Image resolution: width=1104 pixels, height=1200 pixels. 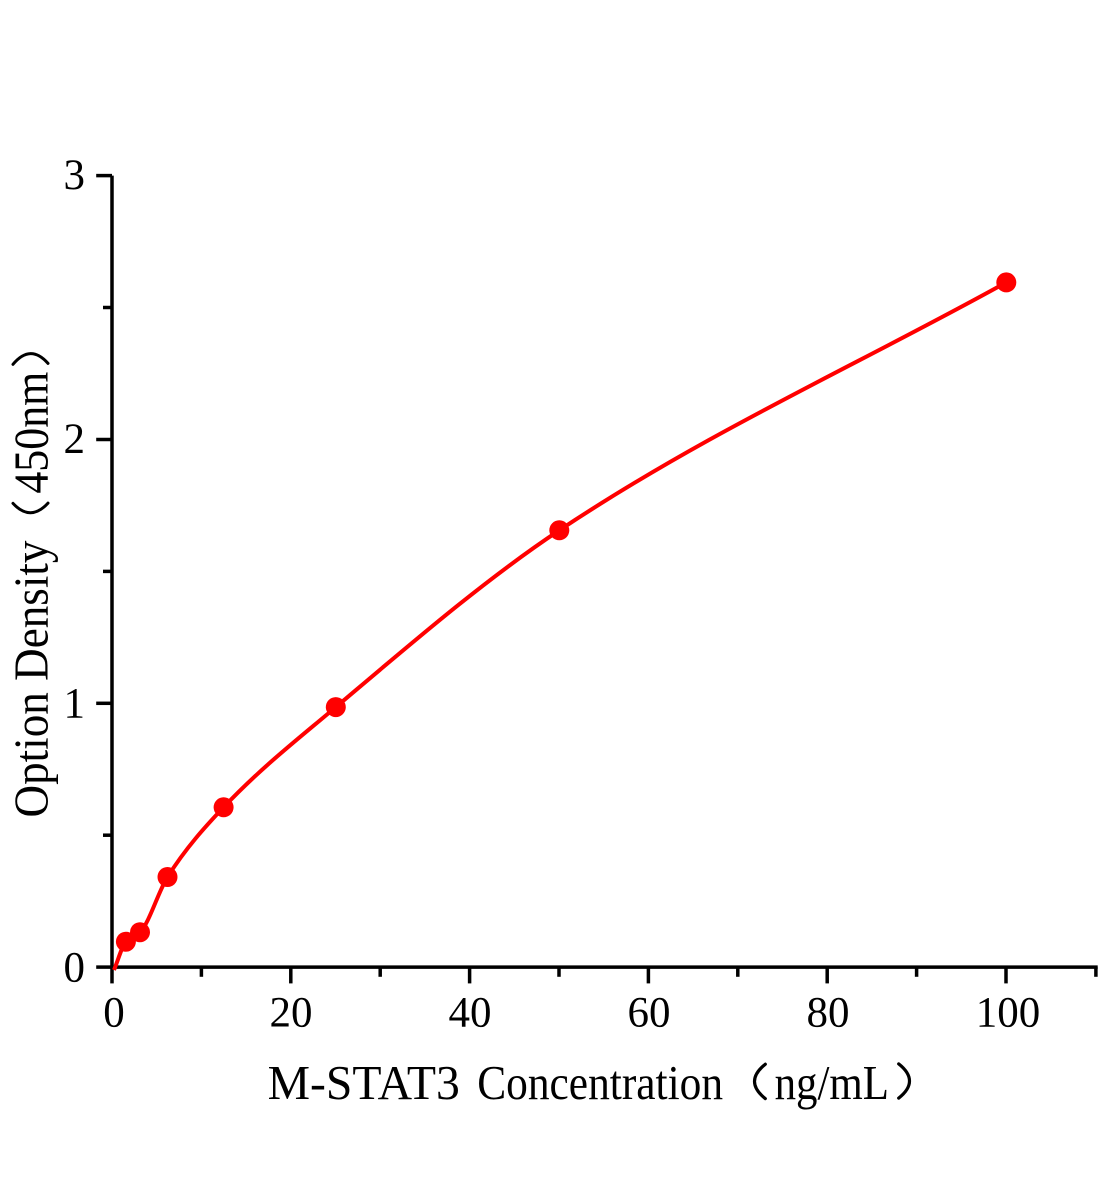 I want to click on svg-text: 100, so click(x=1008, y=1013).